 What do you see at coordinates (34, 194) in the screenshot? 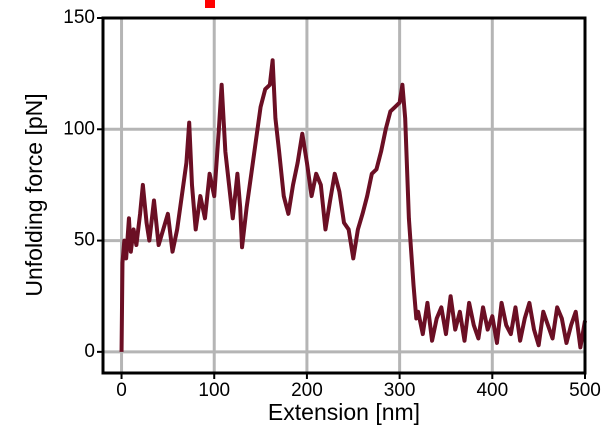
I see `y-axis-label: Unfolding force [pN]` at bounding box center [34, 194].